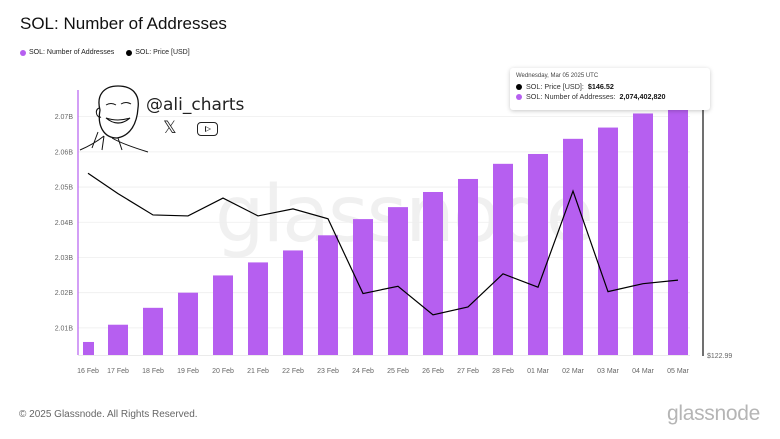  I want to click on x-tick-label: 23 Feb, so click(328, 371).